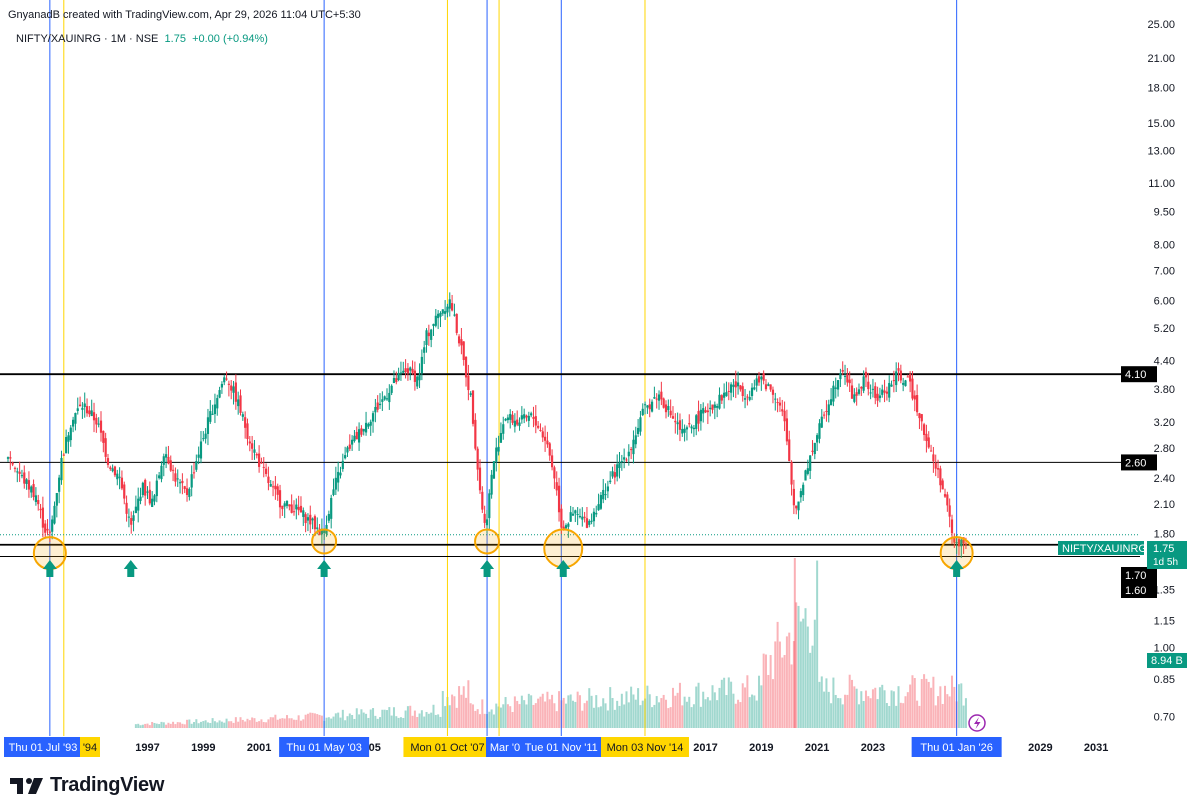 This screenshot has width=1200, height=812. What do you see at coordinates (1164, 212) in the screenshot?
I see `price-axis-label: 9.50` at bounding box center [1164, 212].